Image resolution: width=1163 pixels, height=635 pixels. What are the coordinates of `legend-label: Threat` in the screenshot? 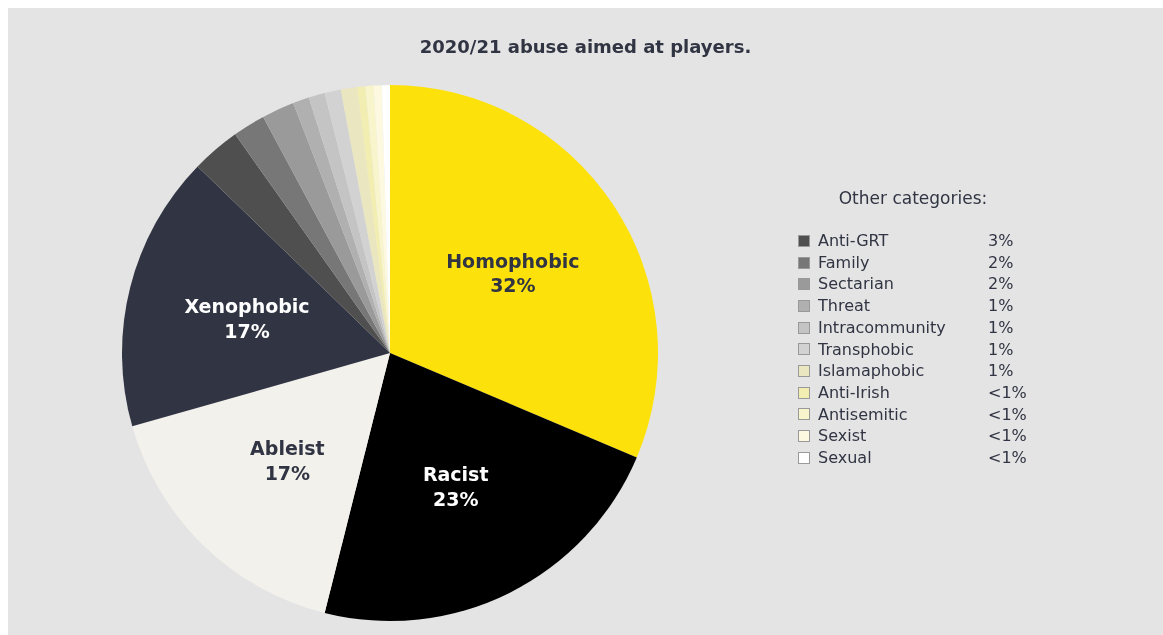 It's located at (844, 306).